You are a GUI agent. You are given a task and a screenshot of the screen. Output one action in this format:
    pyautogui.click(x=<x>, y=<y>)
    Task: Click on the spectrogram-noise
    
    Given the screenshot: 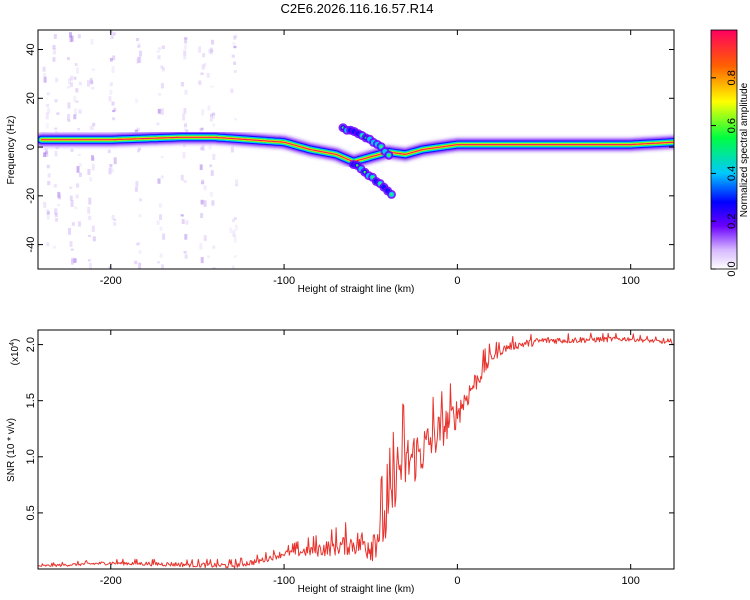 What is the action you would take?
    pyautogui.click(x=140, y=149)
    